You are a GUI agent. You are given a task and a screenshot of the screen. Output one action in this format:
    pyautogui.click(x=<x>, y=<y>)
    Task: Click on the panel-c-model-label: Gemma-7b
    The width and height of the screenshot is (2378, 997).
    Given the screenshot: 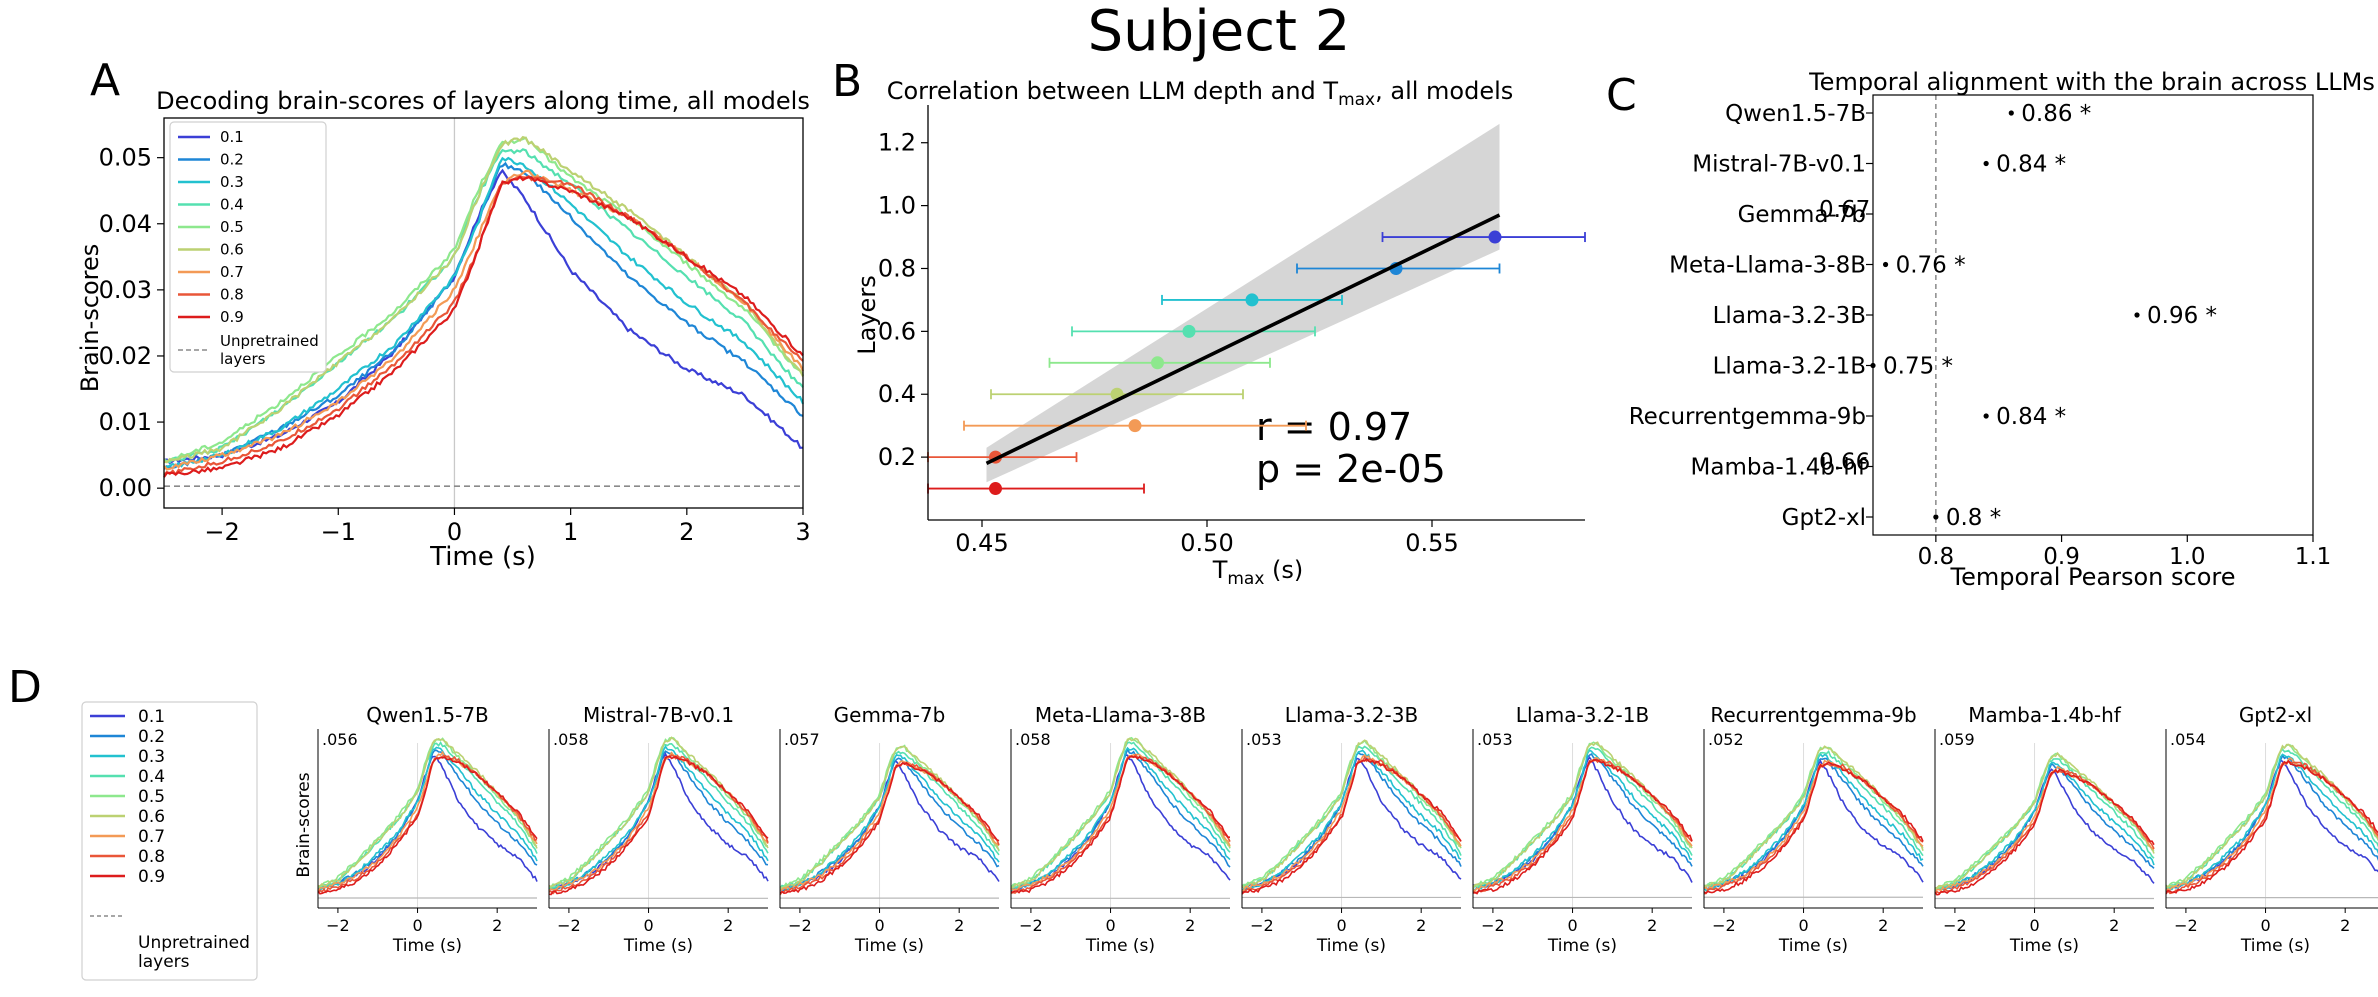 What is the action you would take?
    pyautogui.click(x=1802, y=215)
    